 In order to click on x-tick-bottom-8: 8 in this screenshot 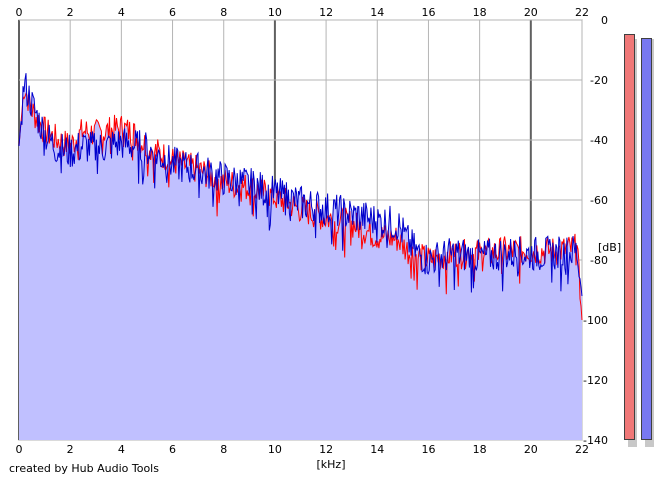, I will do `click(223, 449)`.